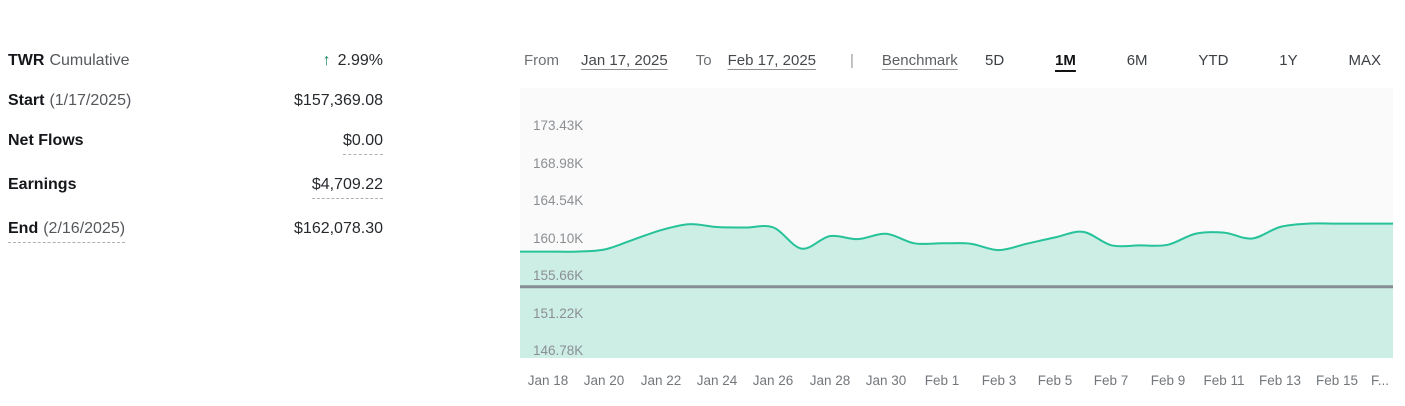 The height and width of the screenshot is (406, 1405). Describe the element at coordinates (773, 380) in the screenshot. I see `x-axis-label: Jan 26` at that location.